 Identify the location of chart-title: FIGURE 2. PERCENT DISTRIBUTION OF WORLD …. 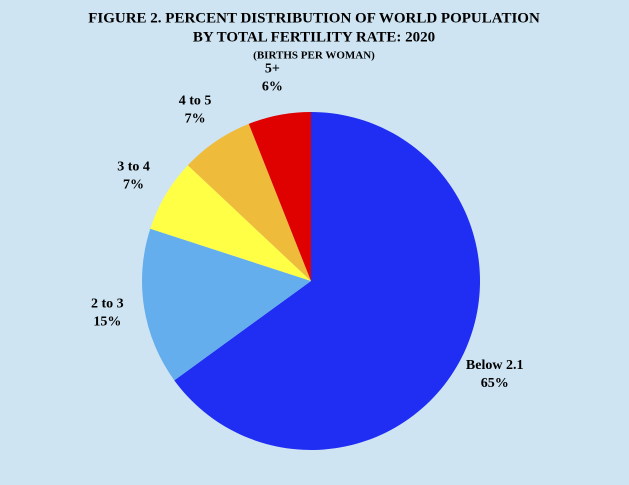
(314, 18).